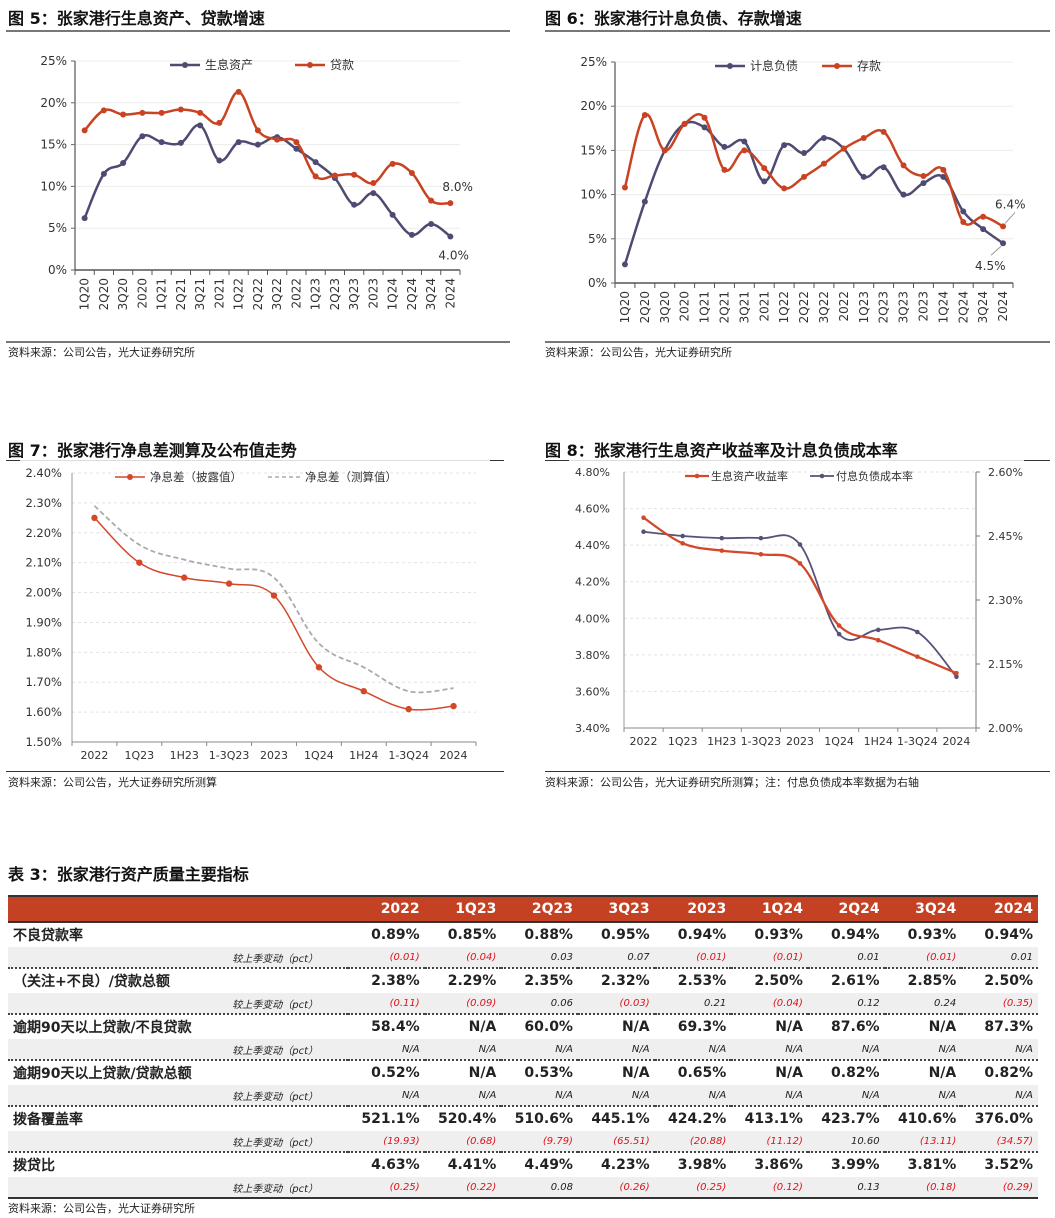 The image size is (1055, 1218). I want to click on y-tick-label-right: 2.00%, so click(1005, 728).